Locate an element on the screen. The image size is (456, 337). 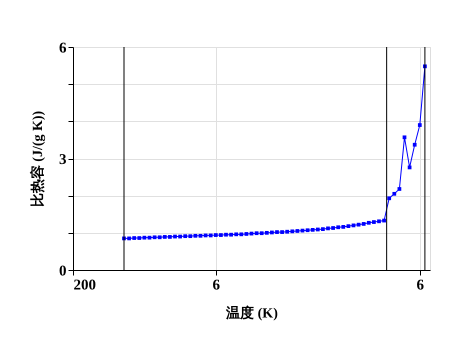
x-tick-label: 200 is located at coordinates (85, 286).